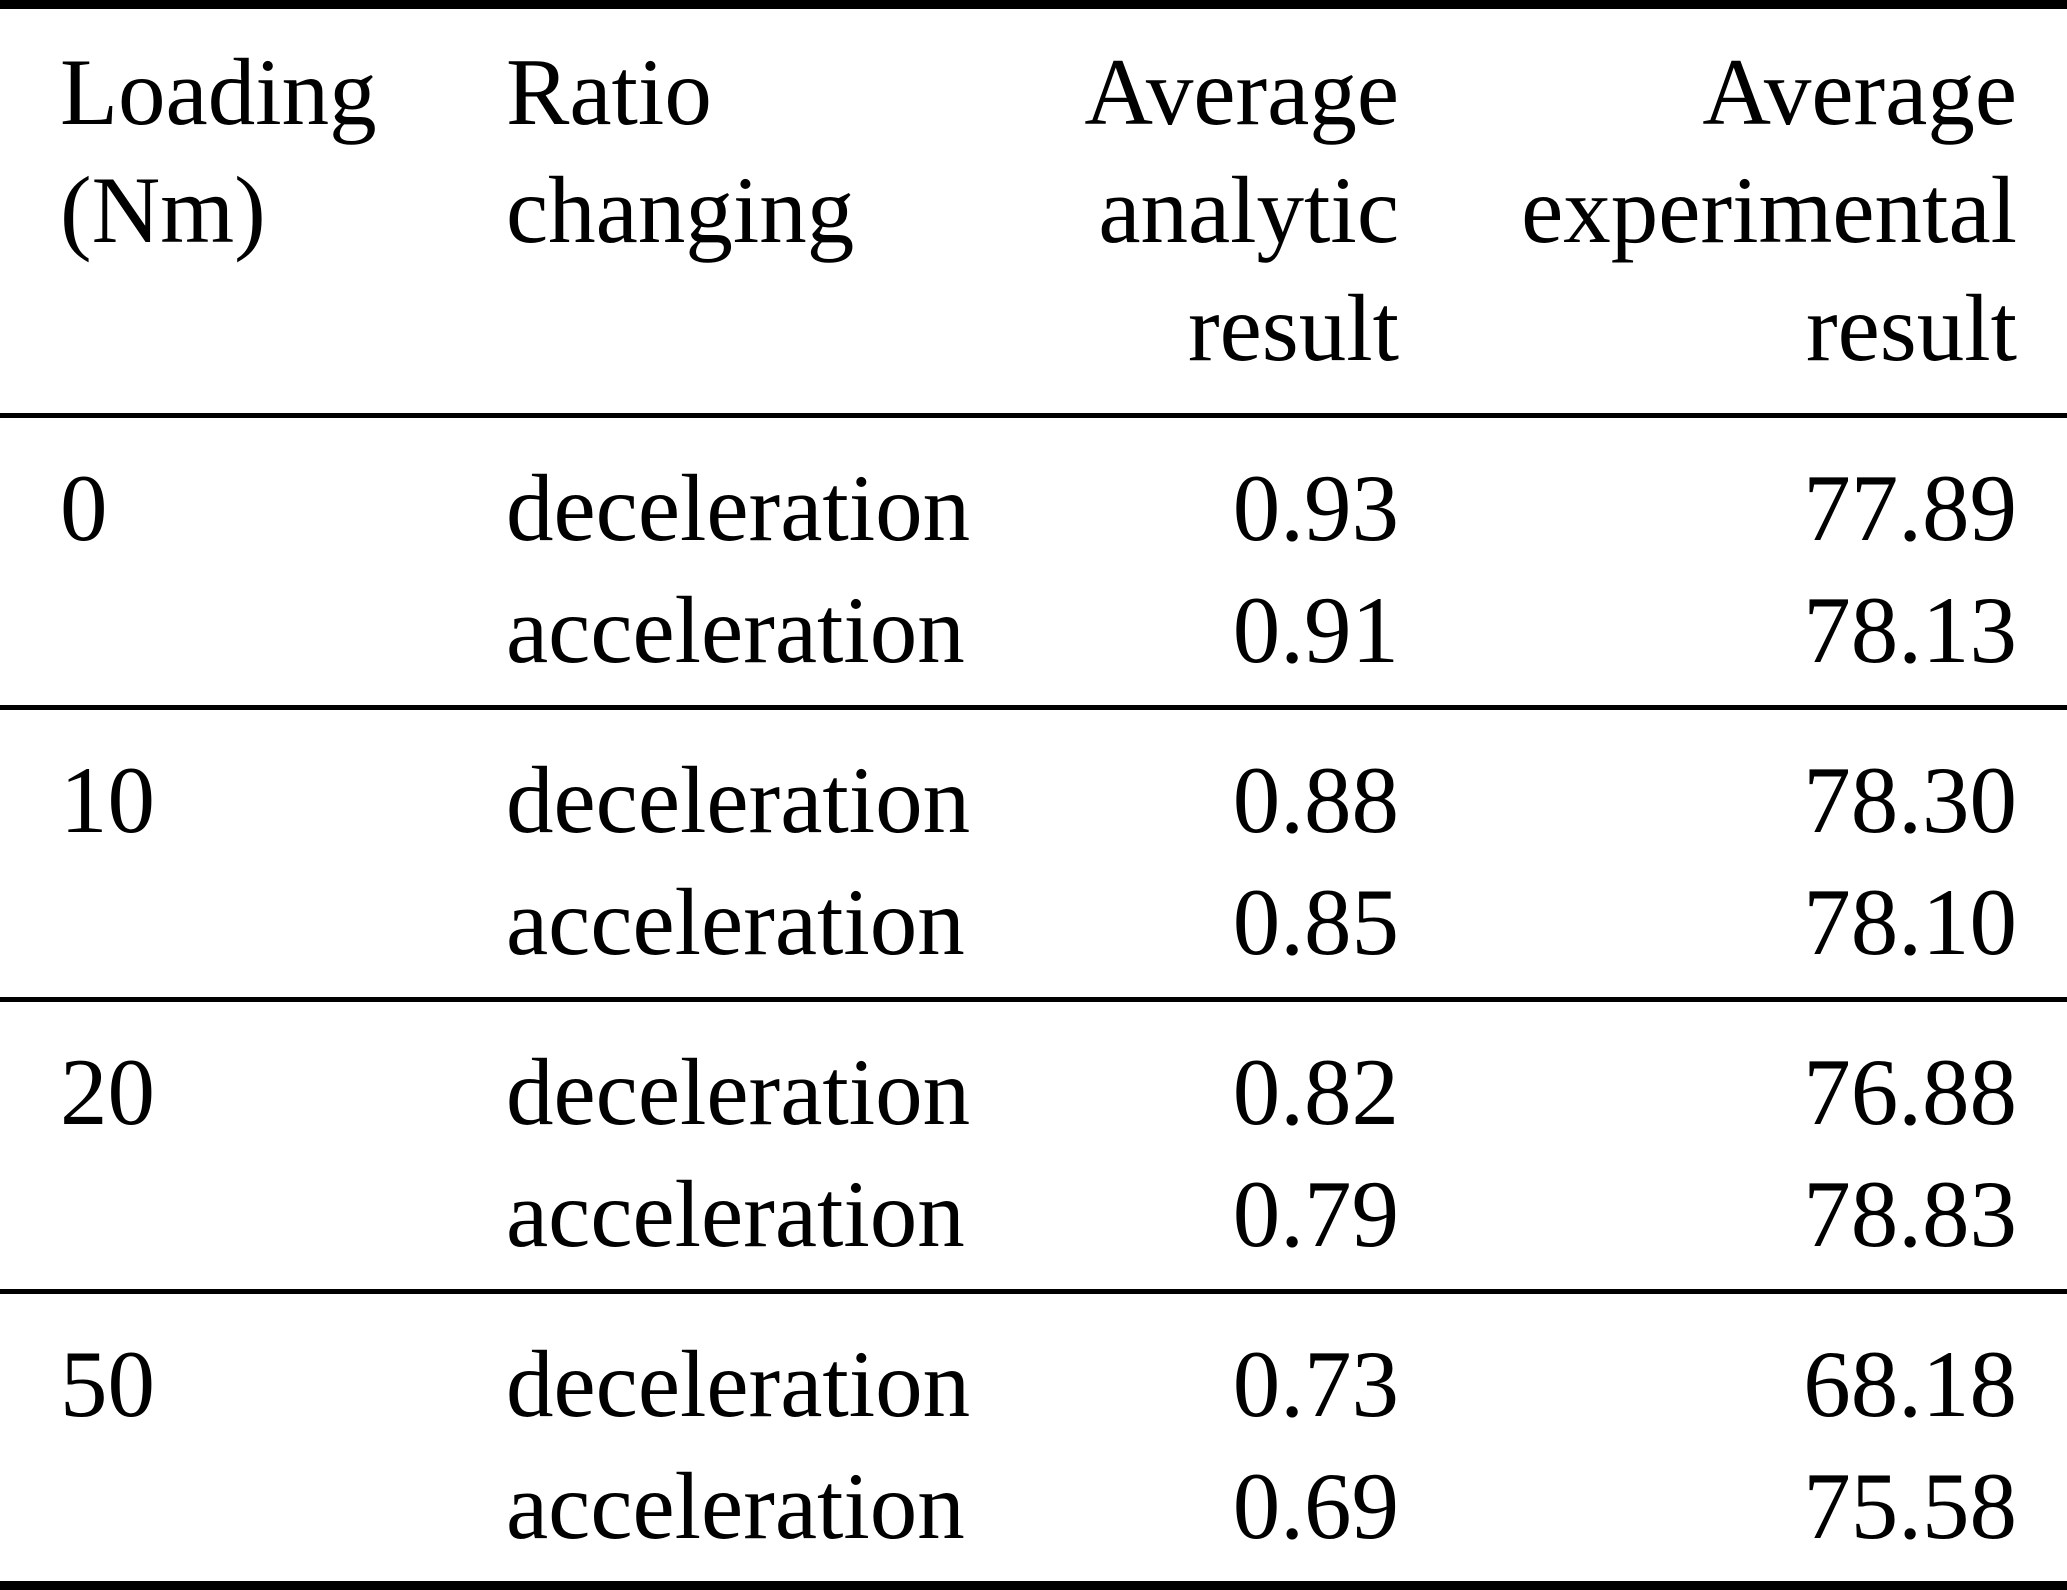 This screenshot has width=2067, height=1590. Describe the element at coordinates (1033, 1515) in the screenshot. I see `table-row: acceleration 0.69 75.58` at that location.